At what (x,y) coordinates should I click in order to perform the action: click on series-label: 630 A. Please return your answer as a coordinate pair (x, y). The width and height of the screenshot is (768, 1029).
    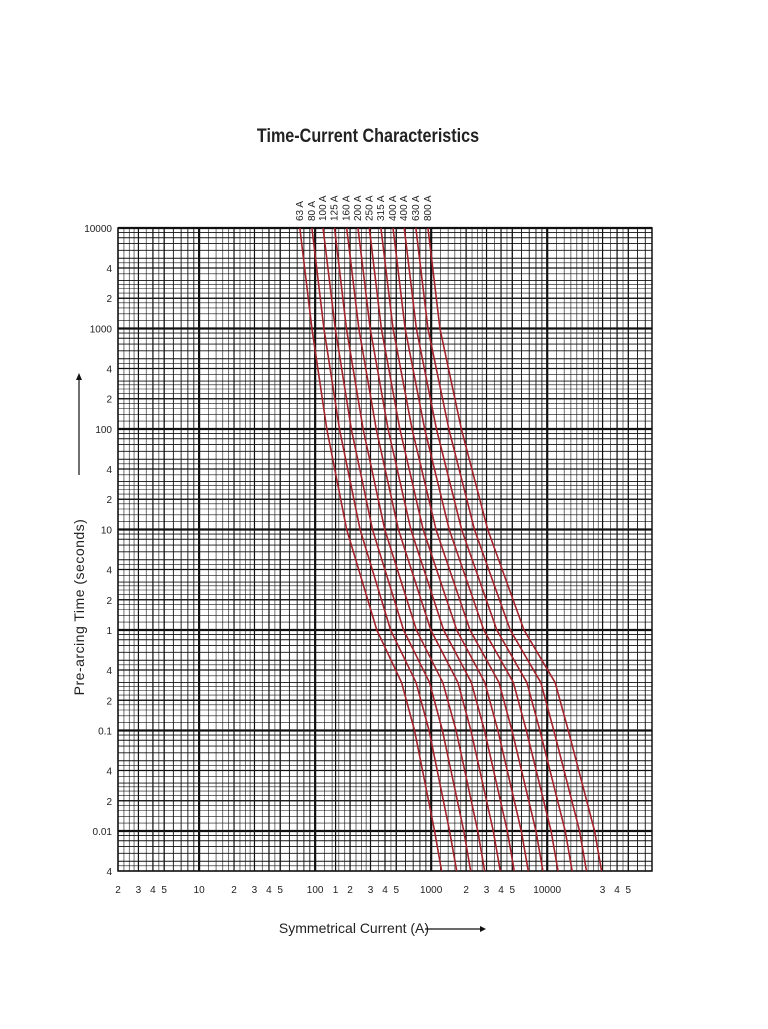
    Looking at the image, I should click on (416, 208).